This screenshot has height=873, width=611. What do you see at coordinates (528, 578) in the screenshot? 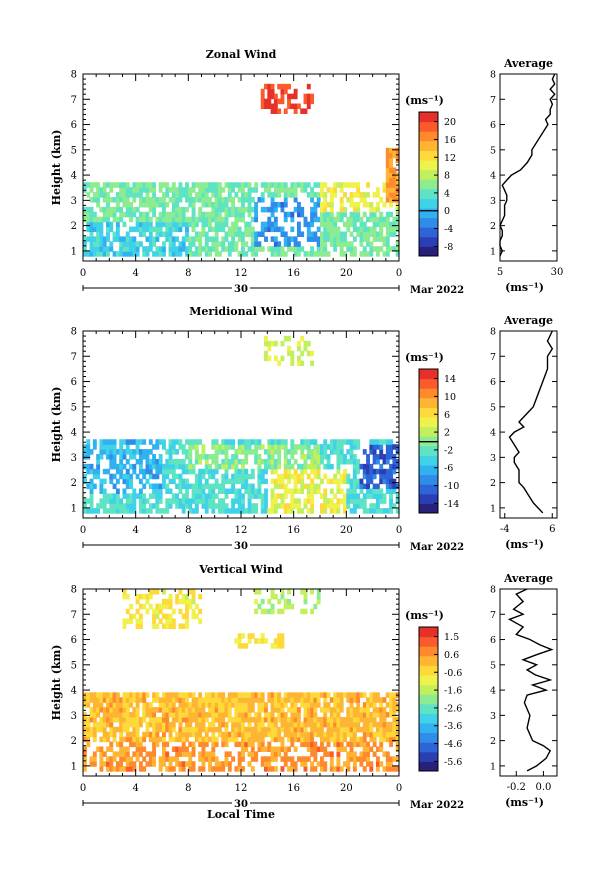
I see `average-title: Average` at bounding box center [528, 578].